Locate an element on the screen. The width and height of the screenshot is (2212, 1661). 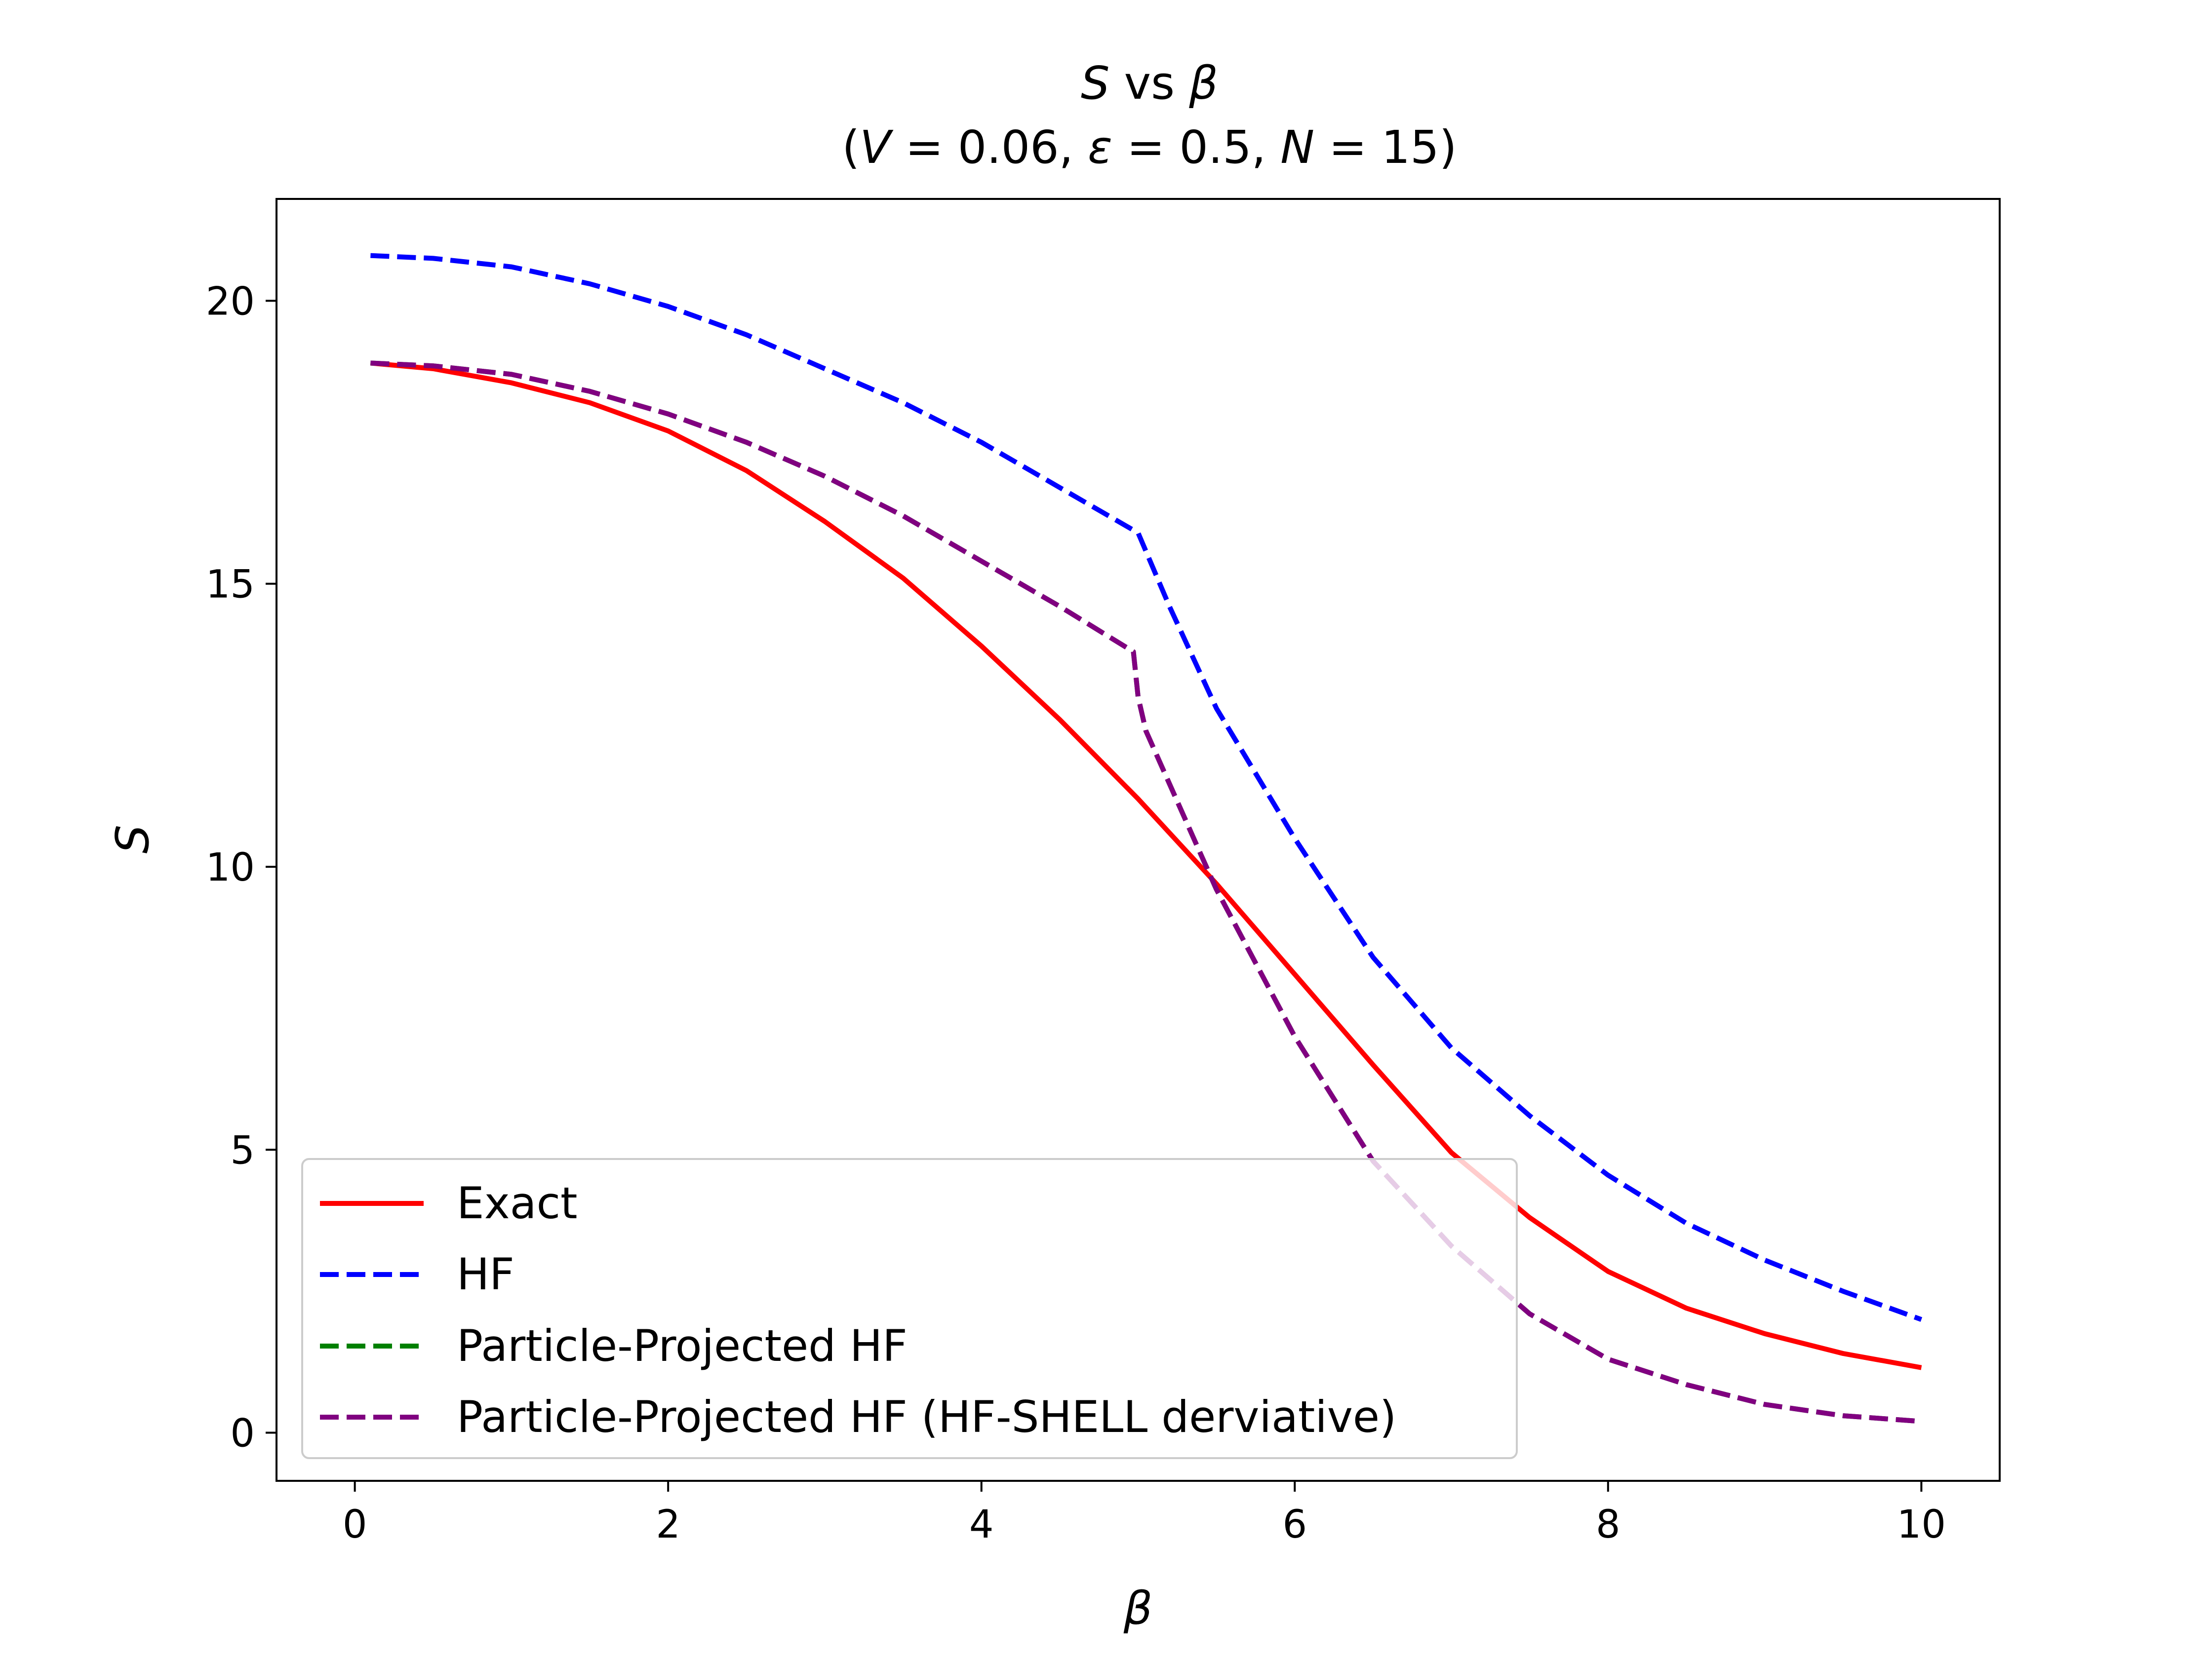
x-tick-label: 6 is located at coordinates (1294, 1525).